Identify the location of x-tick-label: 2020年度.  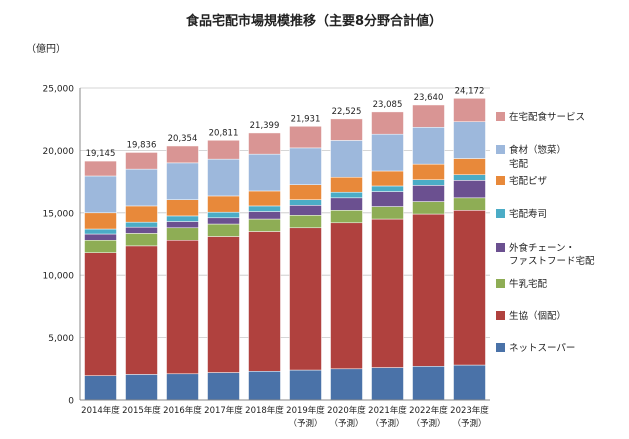
(346, 410).